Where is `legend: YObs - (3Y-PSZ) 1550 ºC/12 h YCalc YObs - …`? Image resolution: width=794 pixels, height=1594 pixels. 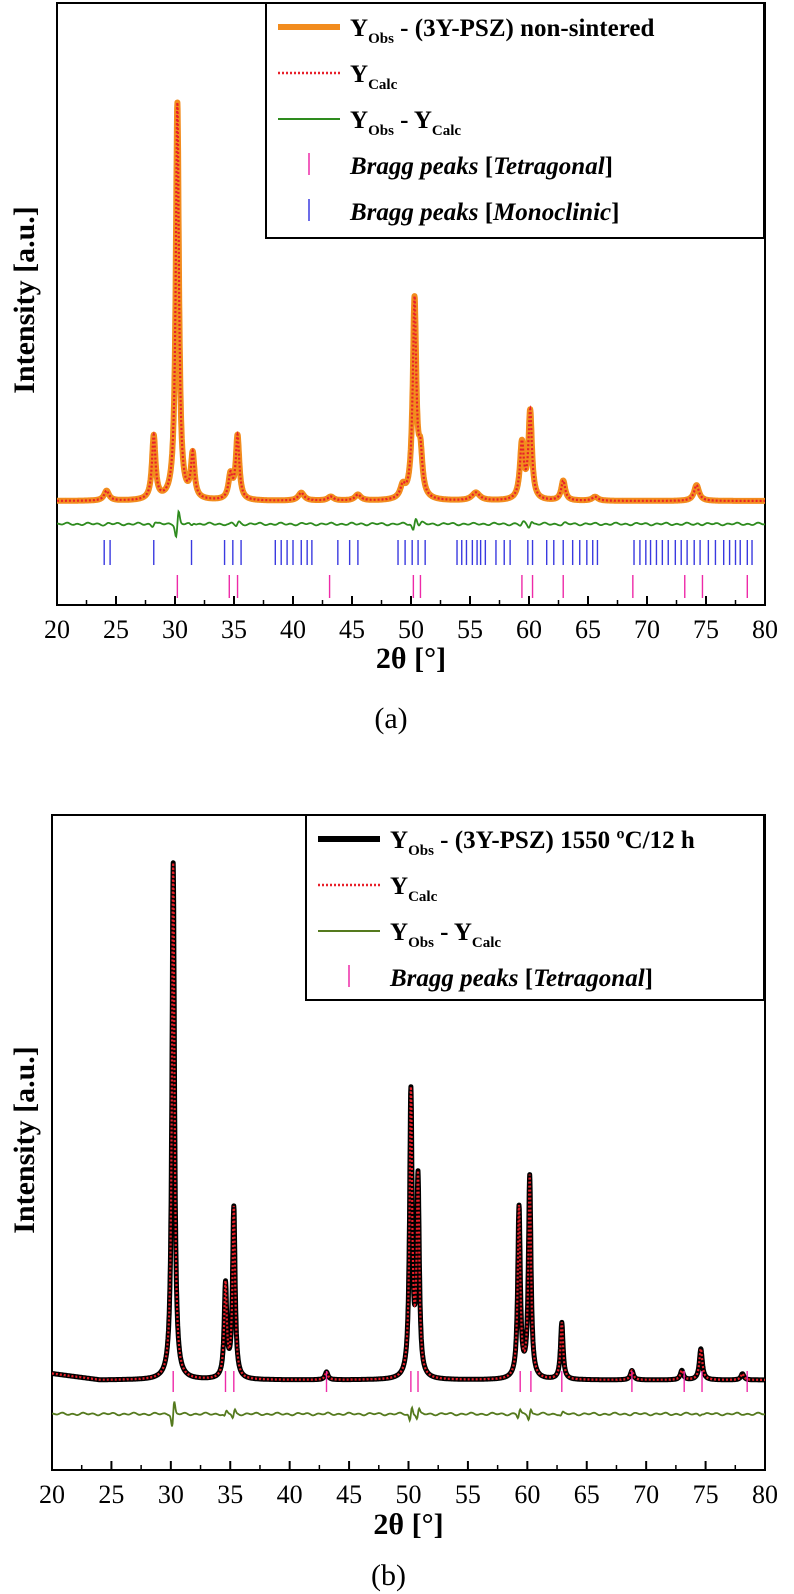 legend: YObs - (3Y-PSZ) 1550 ºC/12 h YCalc YObs - … is located at coordinates (535, 907).